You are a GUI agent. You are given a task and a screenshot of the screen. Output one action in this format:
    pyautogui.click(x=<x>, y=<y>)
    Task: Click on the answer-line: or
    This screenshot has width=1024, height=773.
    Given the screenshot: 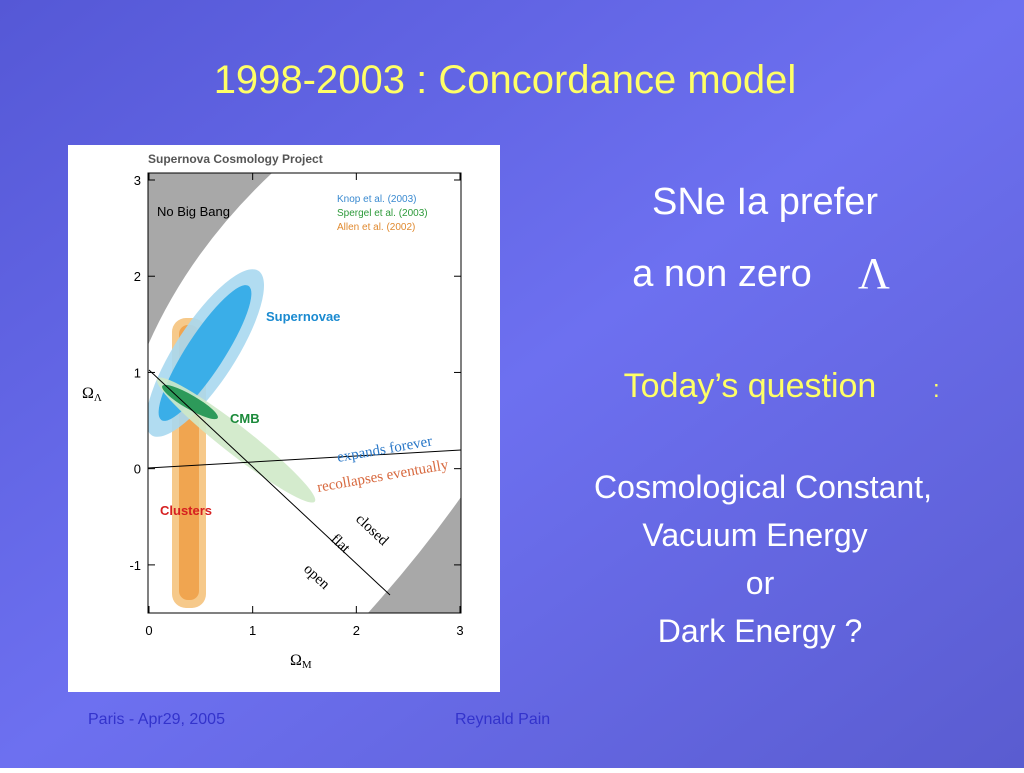 What is the action you would take?
    pyautogui.click(x=760, y=583)
    